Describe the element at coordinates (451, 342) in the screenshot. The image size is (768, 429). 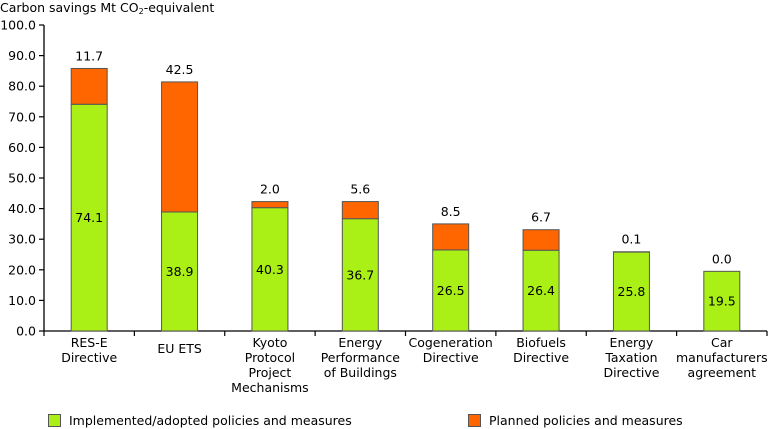
I see `x-tick-label: Cogeneration` at that location.